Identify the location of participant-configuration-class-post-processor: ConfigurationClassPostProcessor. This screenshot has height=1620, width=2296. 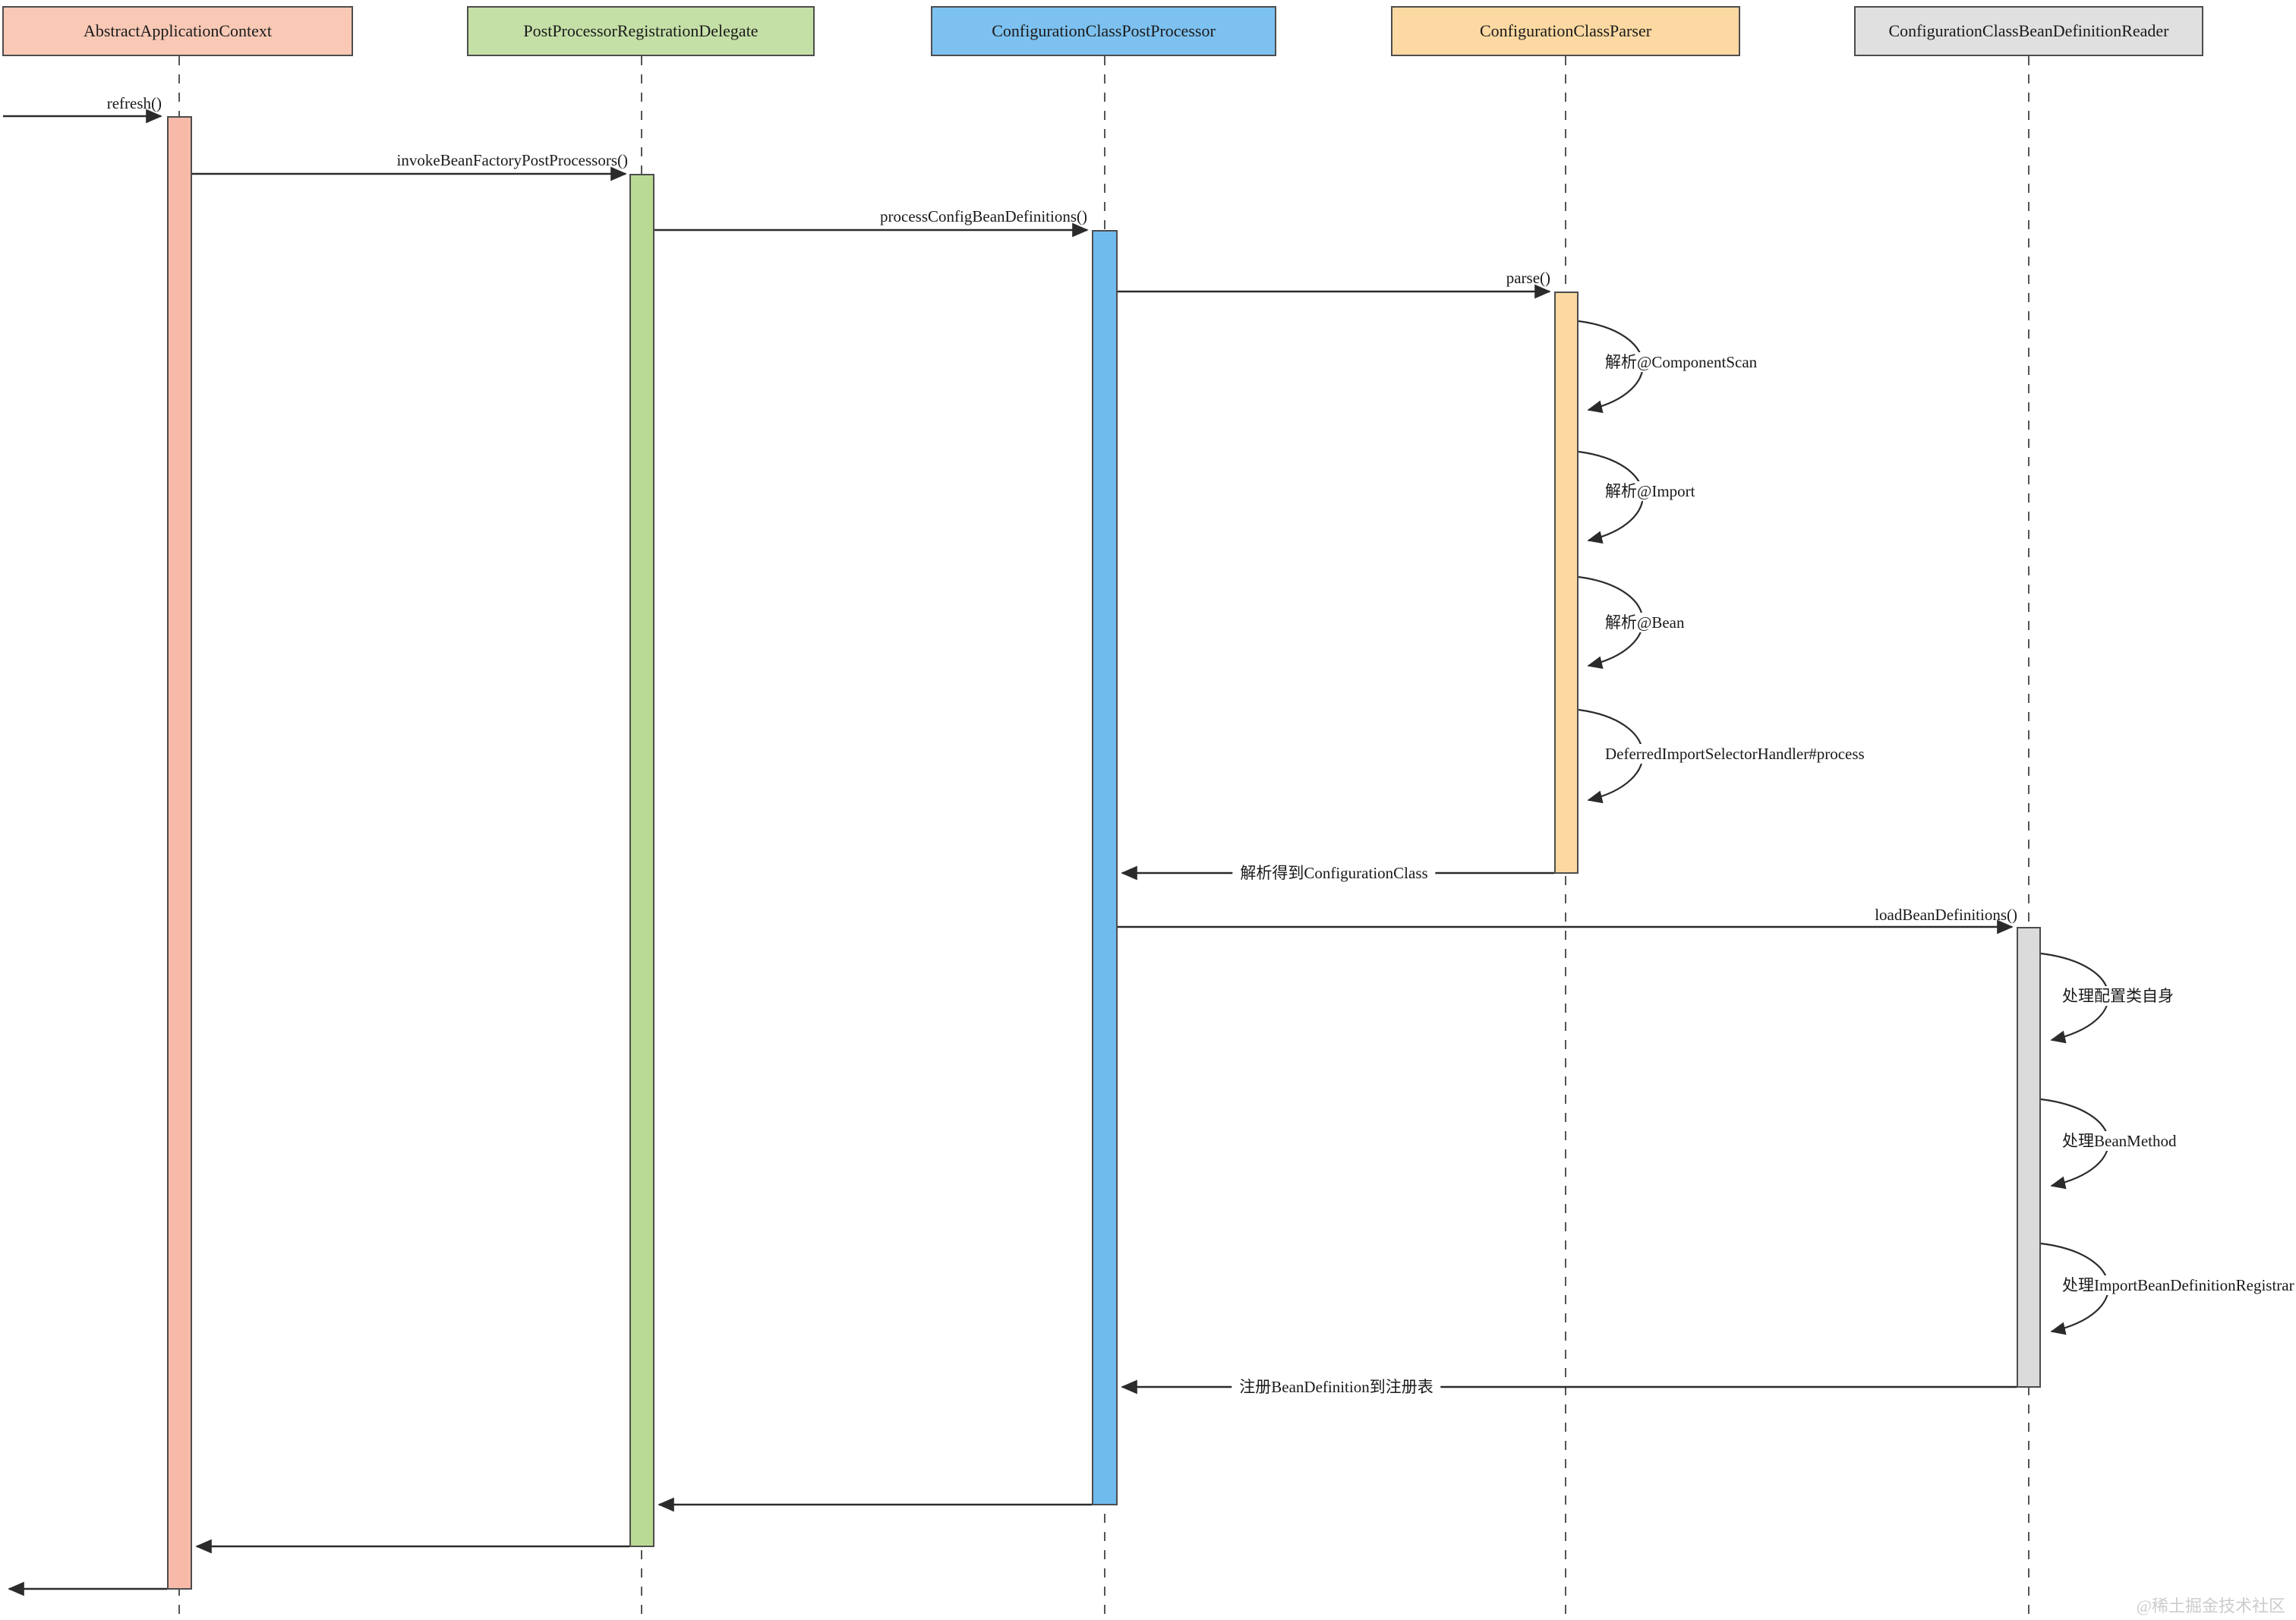
(1104, 31).